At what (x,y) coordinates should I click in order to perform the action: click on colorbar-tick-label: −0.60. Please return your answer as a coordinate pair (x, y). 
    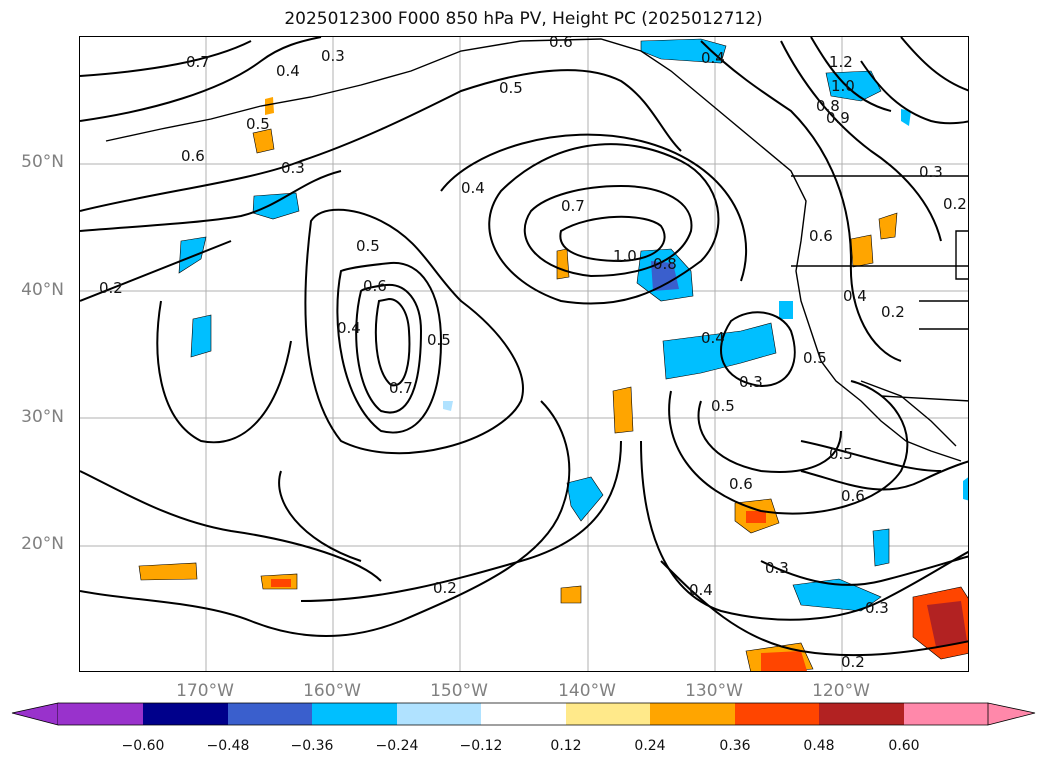
    Looking at the image, I should click on (143, 746).